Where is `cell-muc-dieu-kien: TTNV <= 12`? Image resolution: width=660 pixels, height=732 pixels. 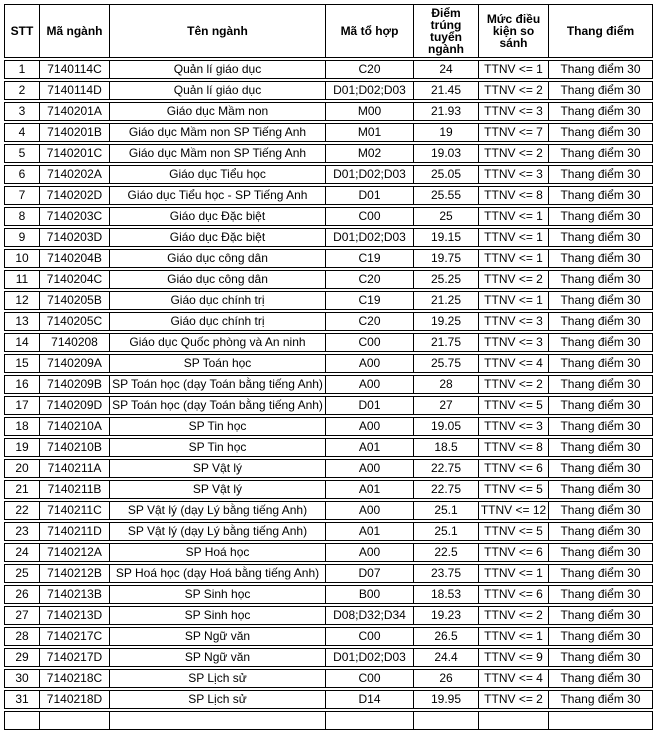
cell-muc-dieu-kien: TTNV <= 12 is located at coordinates (513, 510).